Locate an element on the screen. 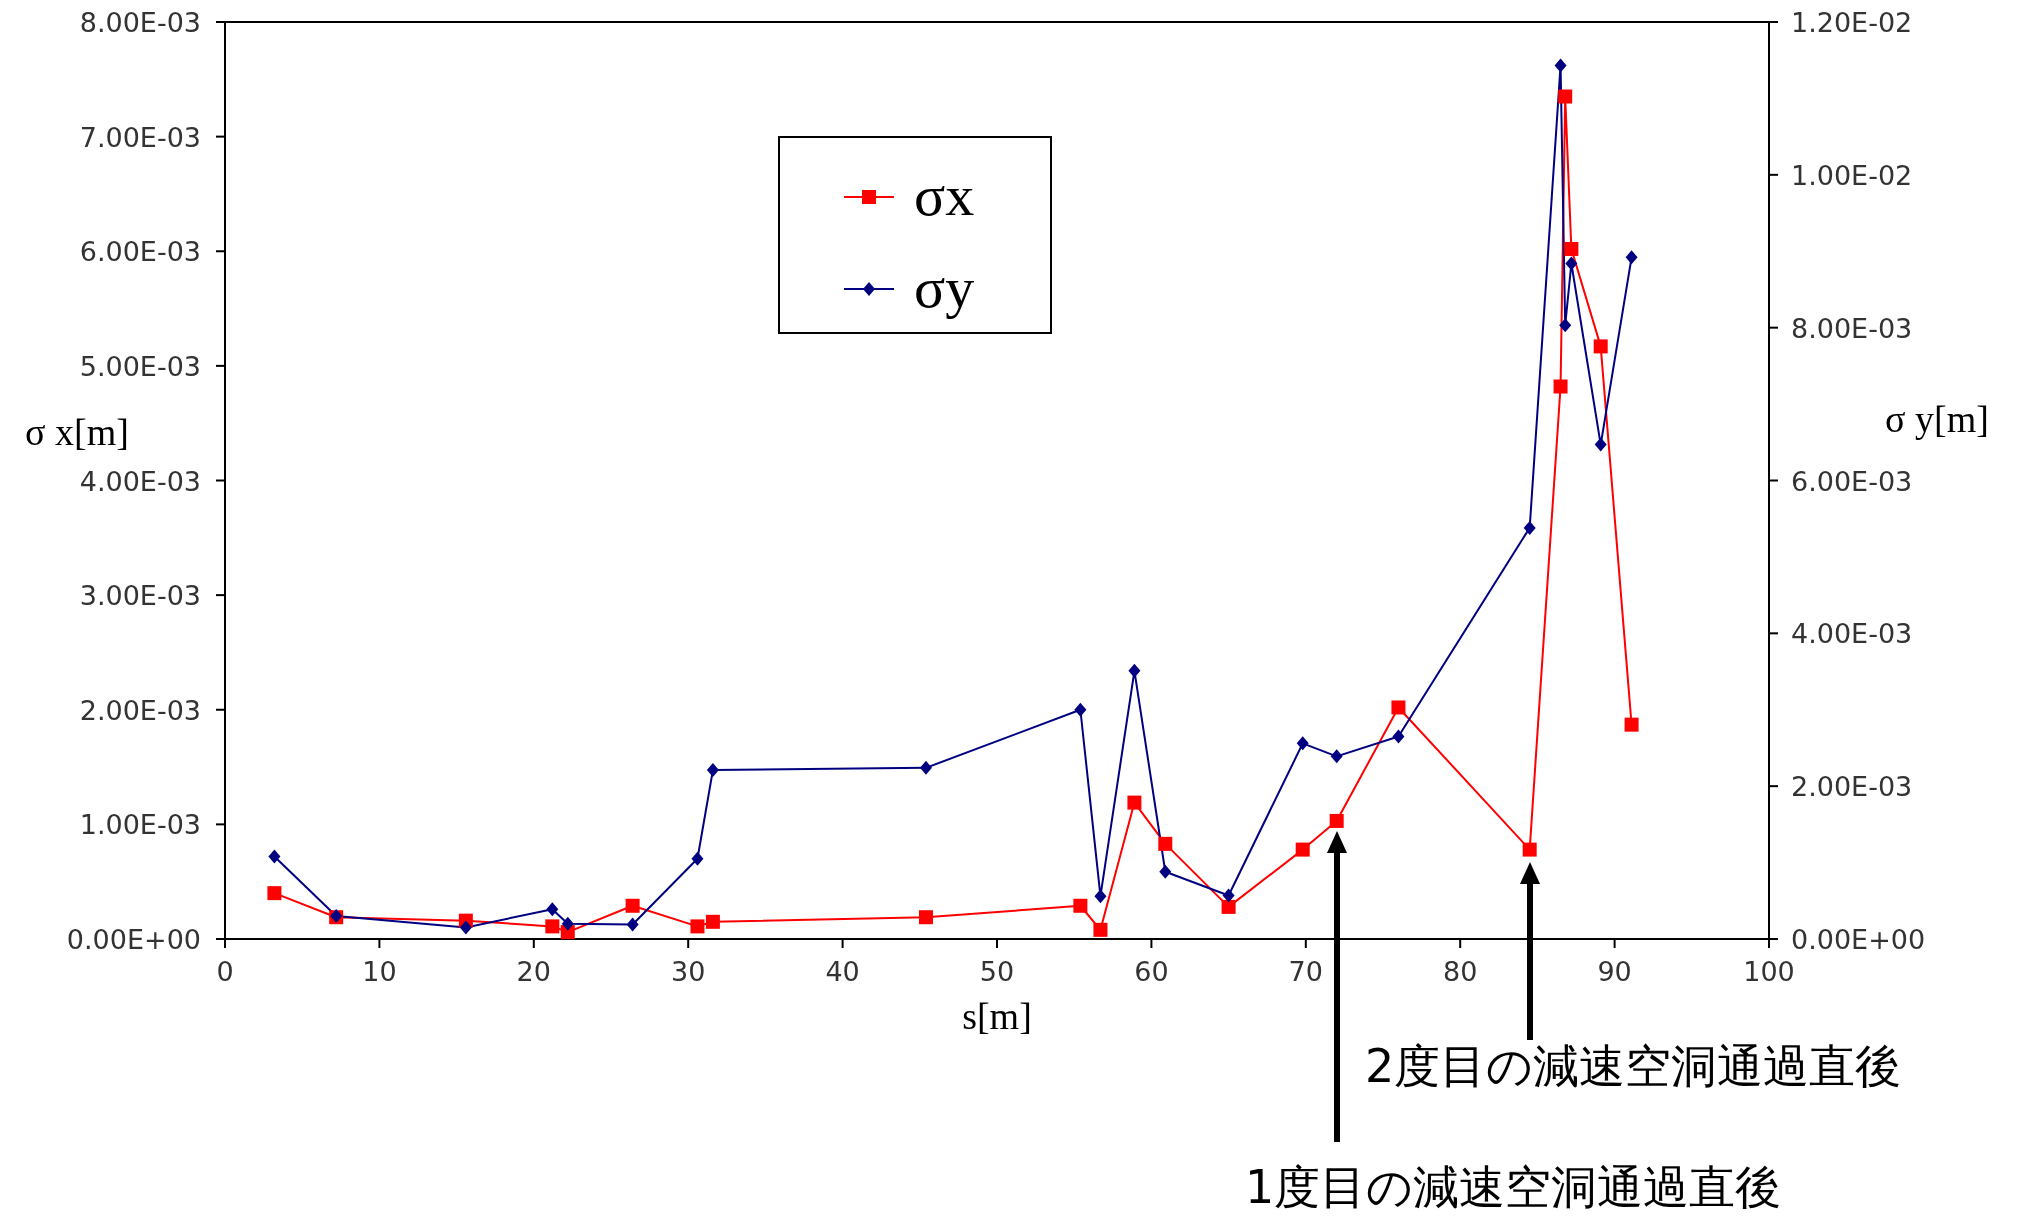  y-tick-label: 7.00E-03 is located at coordinates (140, 137).